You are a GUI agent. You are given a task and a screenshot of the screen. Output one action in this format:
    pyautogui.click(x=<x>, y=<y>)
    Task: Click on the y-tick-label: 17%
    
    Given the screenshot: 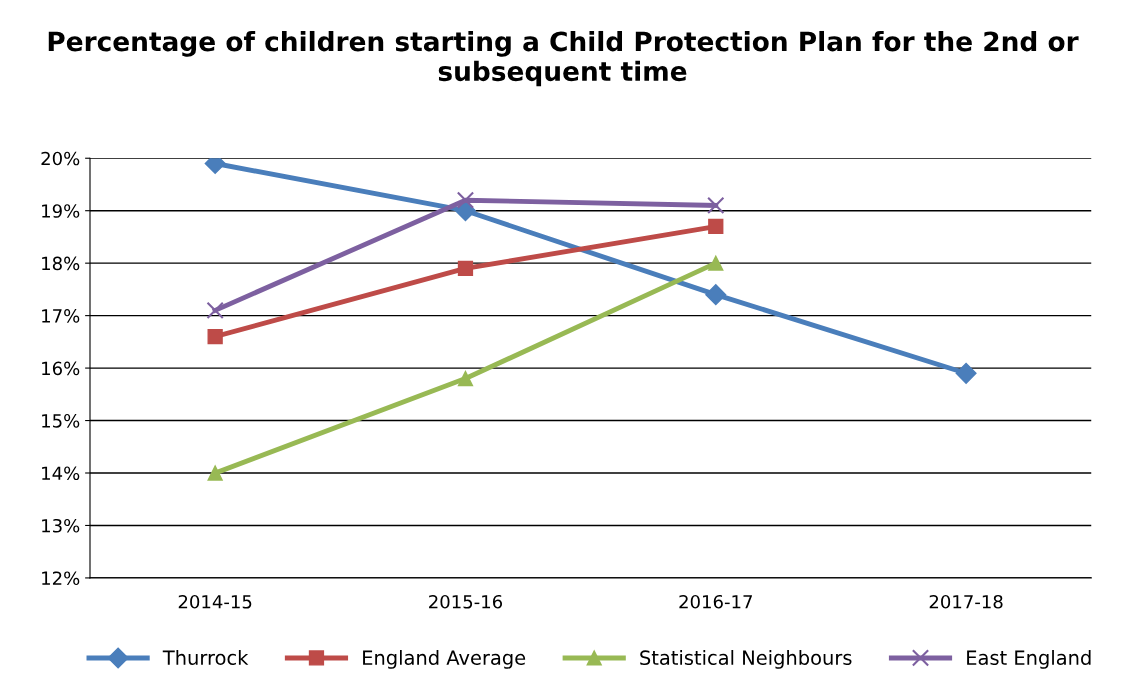 What is the action you would take?
    pyautogui.click(x=61, y=316)
    